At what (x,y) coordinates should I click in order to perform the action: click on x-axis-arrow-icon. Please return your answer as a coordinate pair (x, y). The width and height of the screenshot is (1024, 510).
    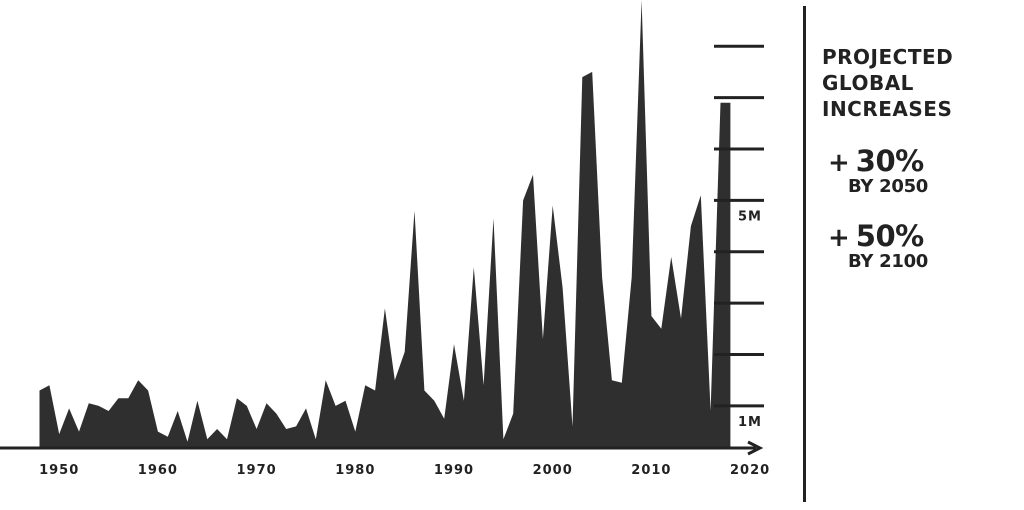
    Looking at the image, I should click on (755, 448).